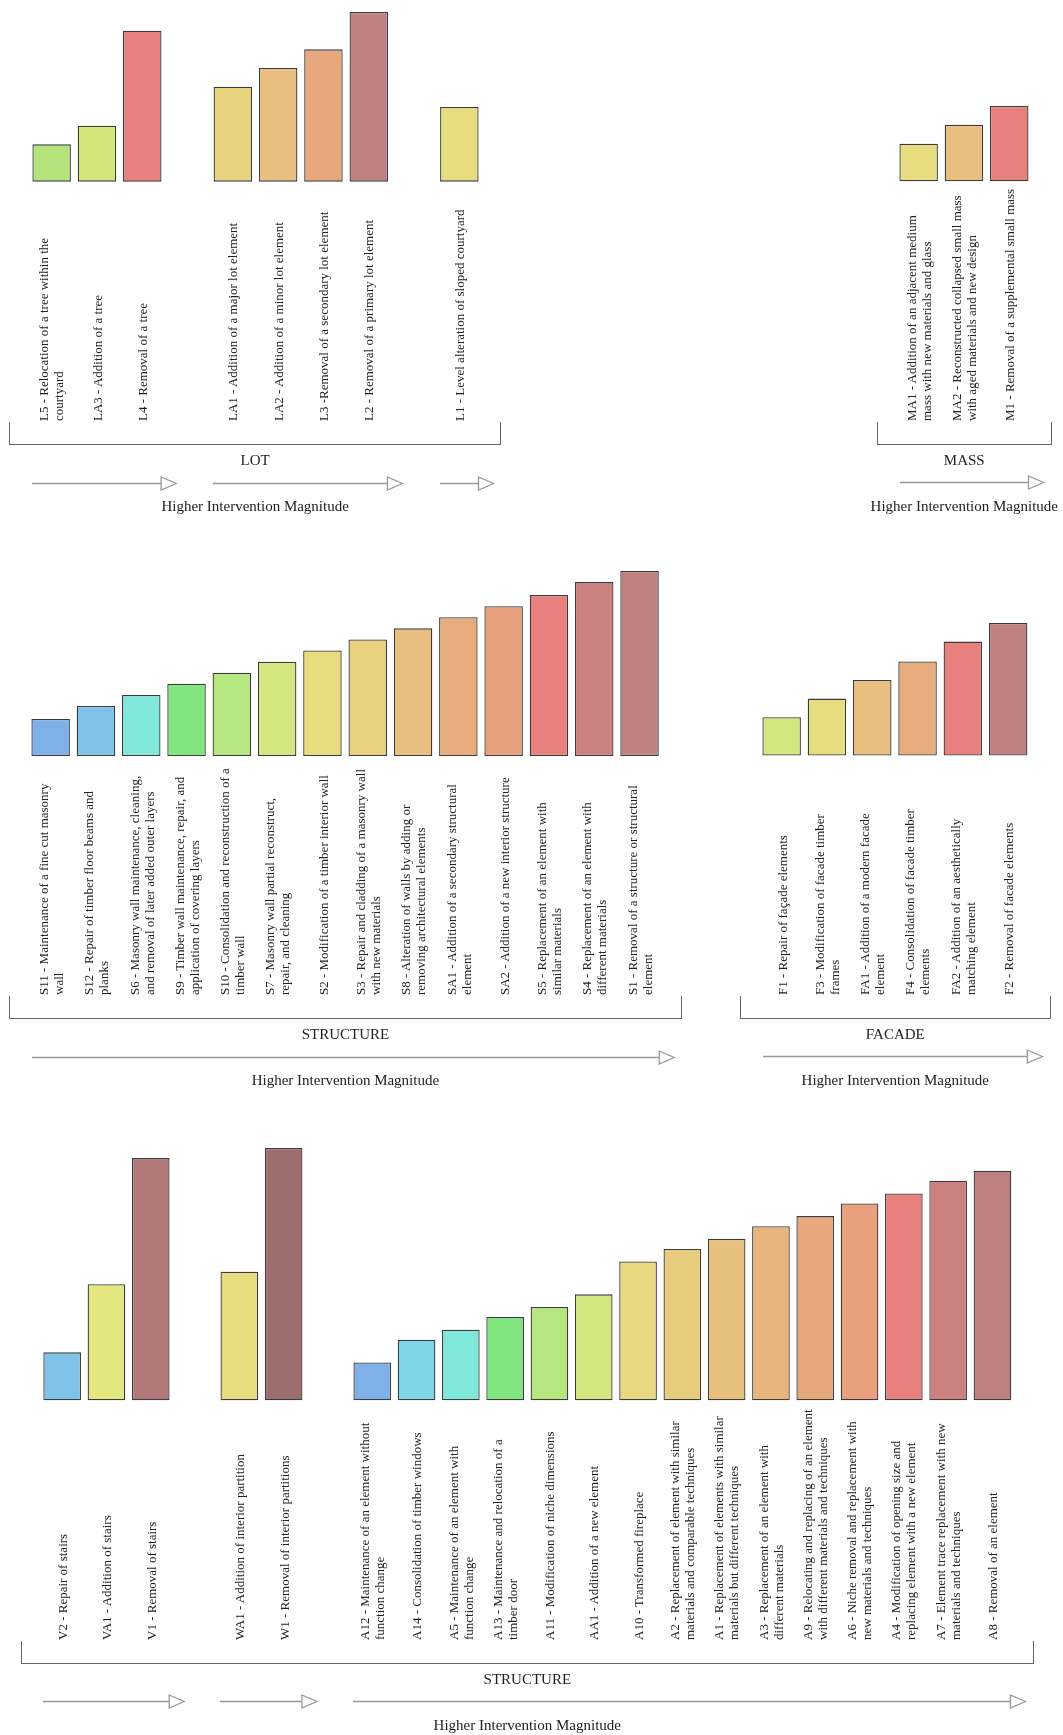  What do you see at coordinates (51, 328) in the screenshot?
I see `x-tick-label: L5 - Relocation of a tree within the courtyard` at bounding box center [51, 328].